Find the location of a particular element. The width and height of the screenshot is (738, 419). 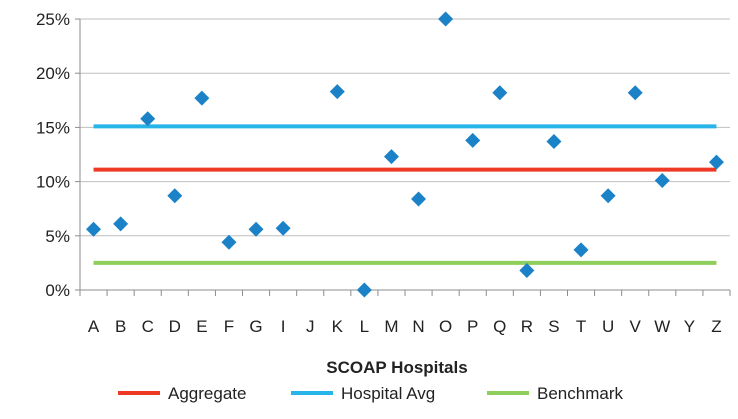

y-tick-label: 25% is located at coordinates (53, 19).